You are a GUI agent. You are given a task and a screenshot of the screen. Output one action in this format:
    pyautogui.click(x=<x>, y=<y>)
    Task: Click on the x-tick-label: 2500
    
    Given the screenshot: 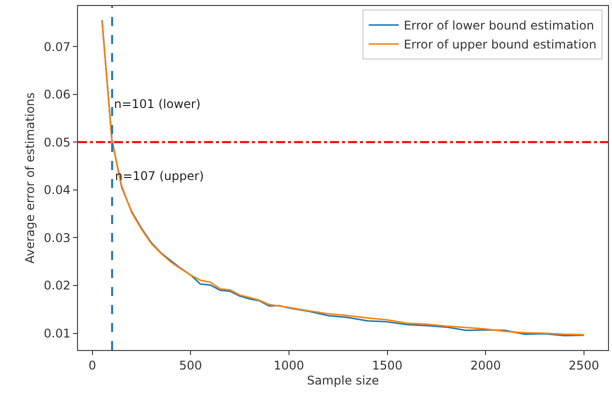 What is the action you would take?
    pyautogui.click(x=584, y=365)
    